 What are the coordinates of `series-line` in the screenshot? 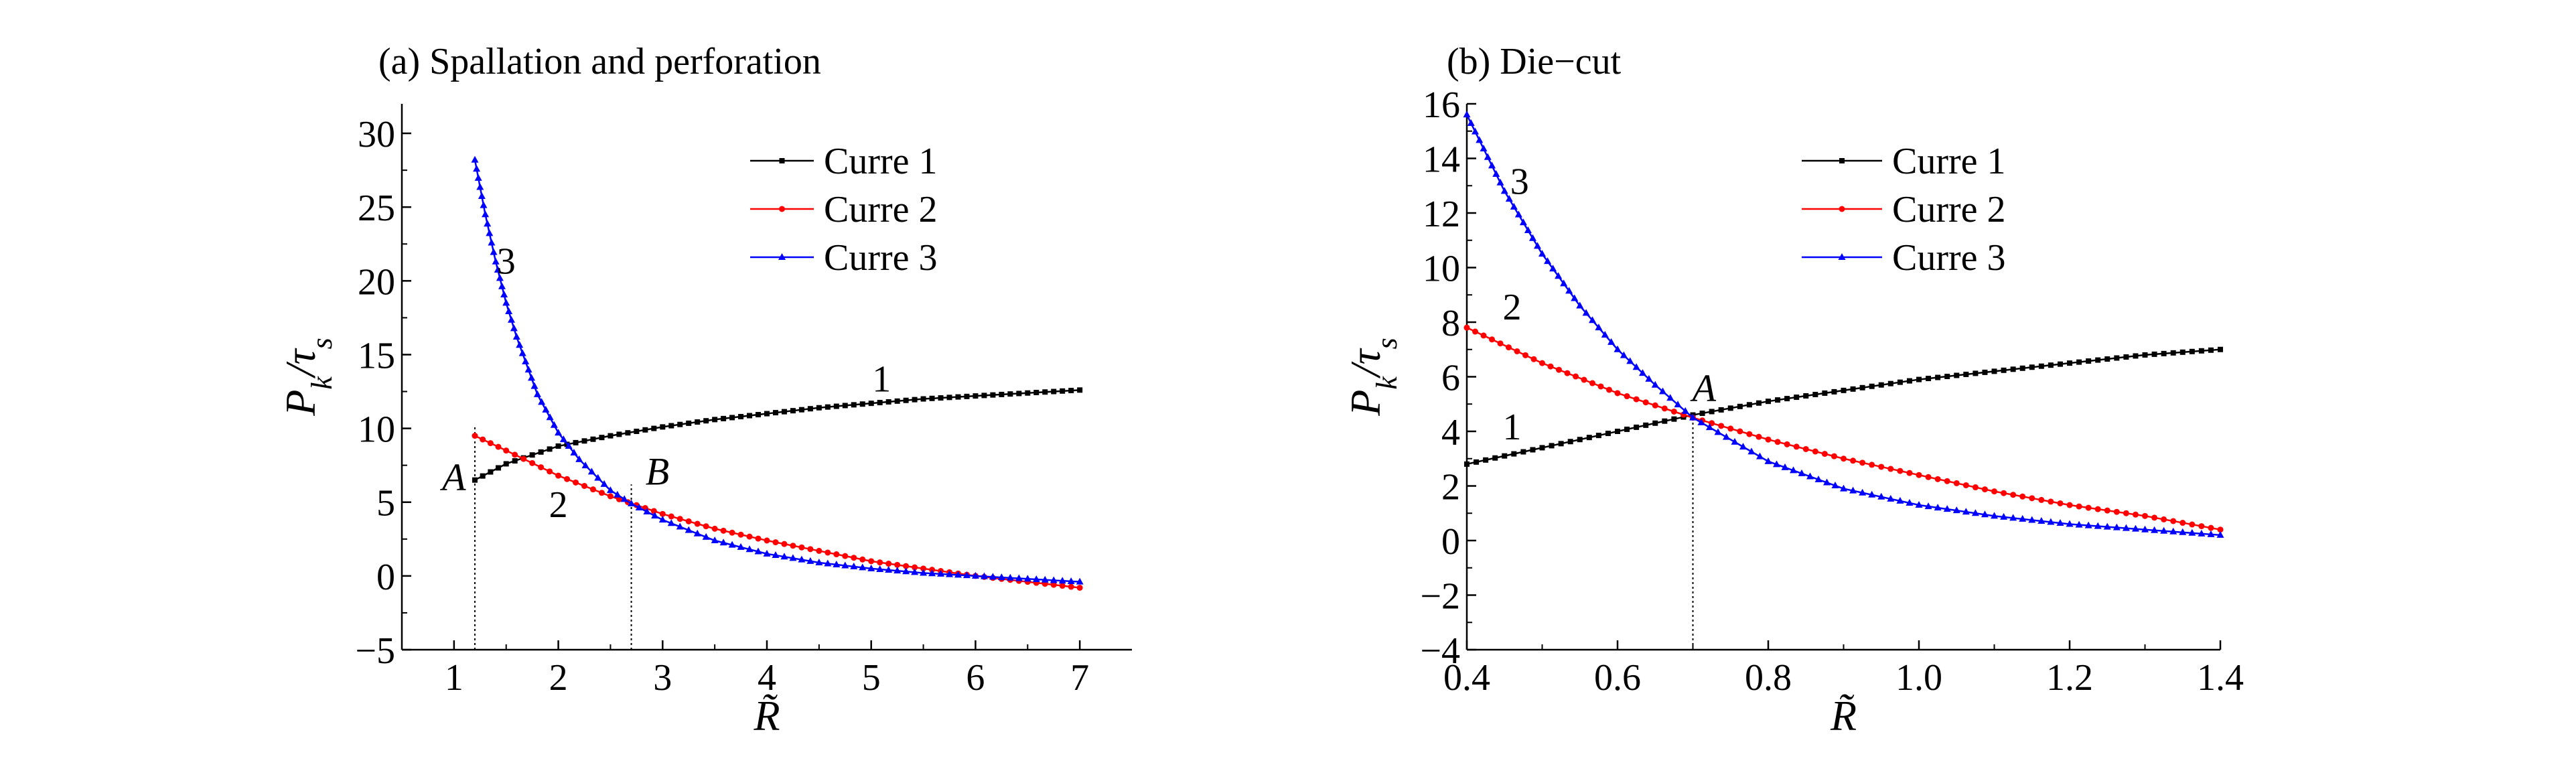 It's located at (777, 435).